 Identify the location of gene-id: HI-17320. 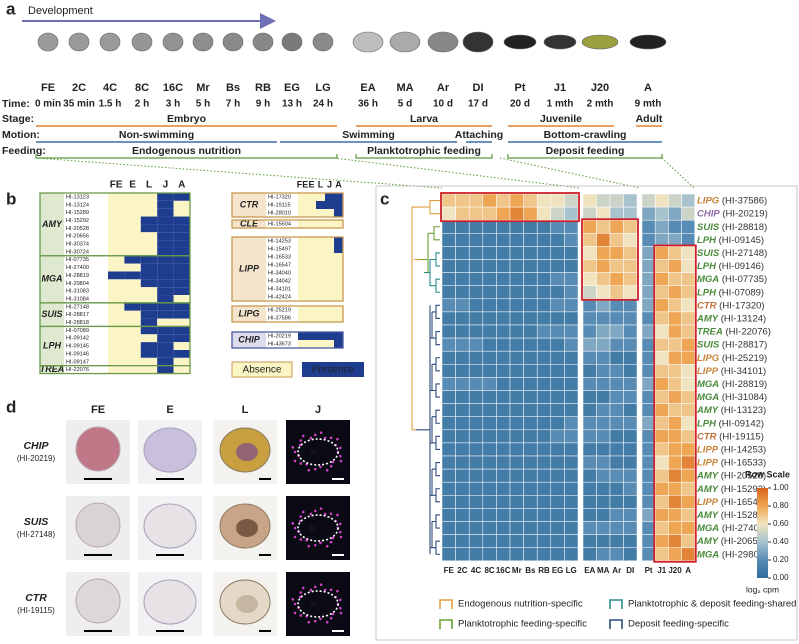
(279, 197).